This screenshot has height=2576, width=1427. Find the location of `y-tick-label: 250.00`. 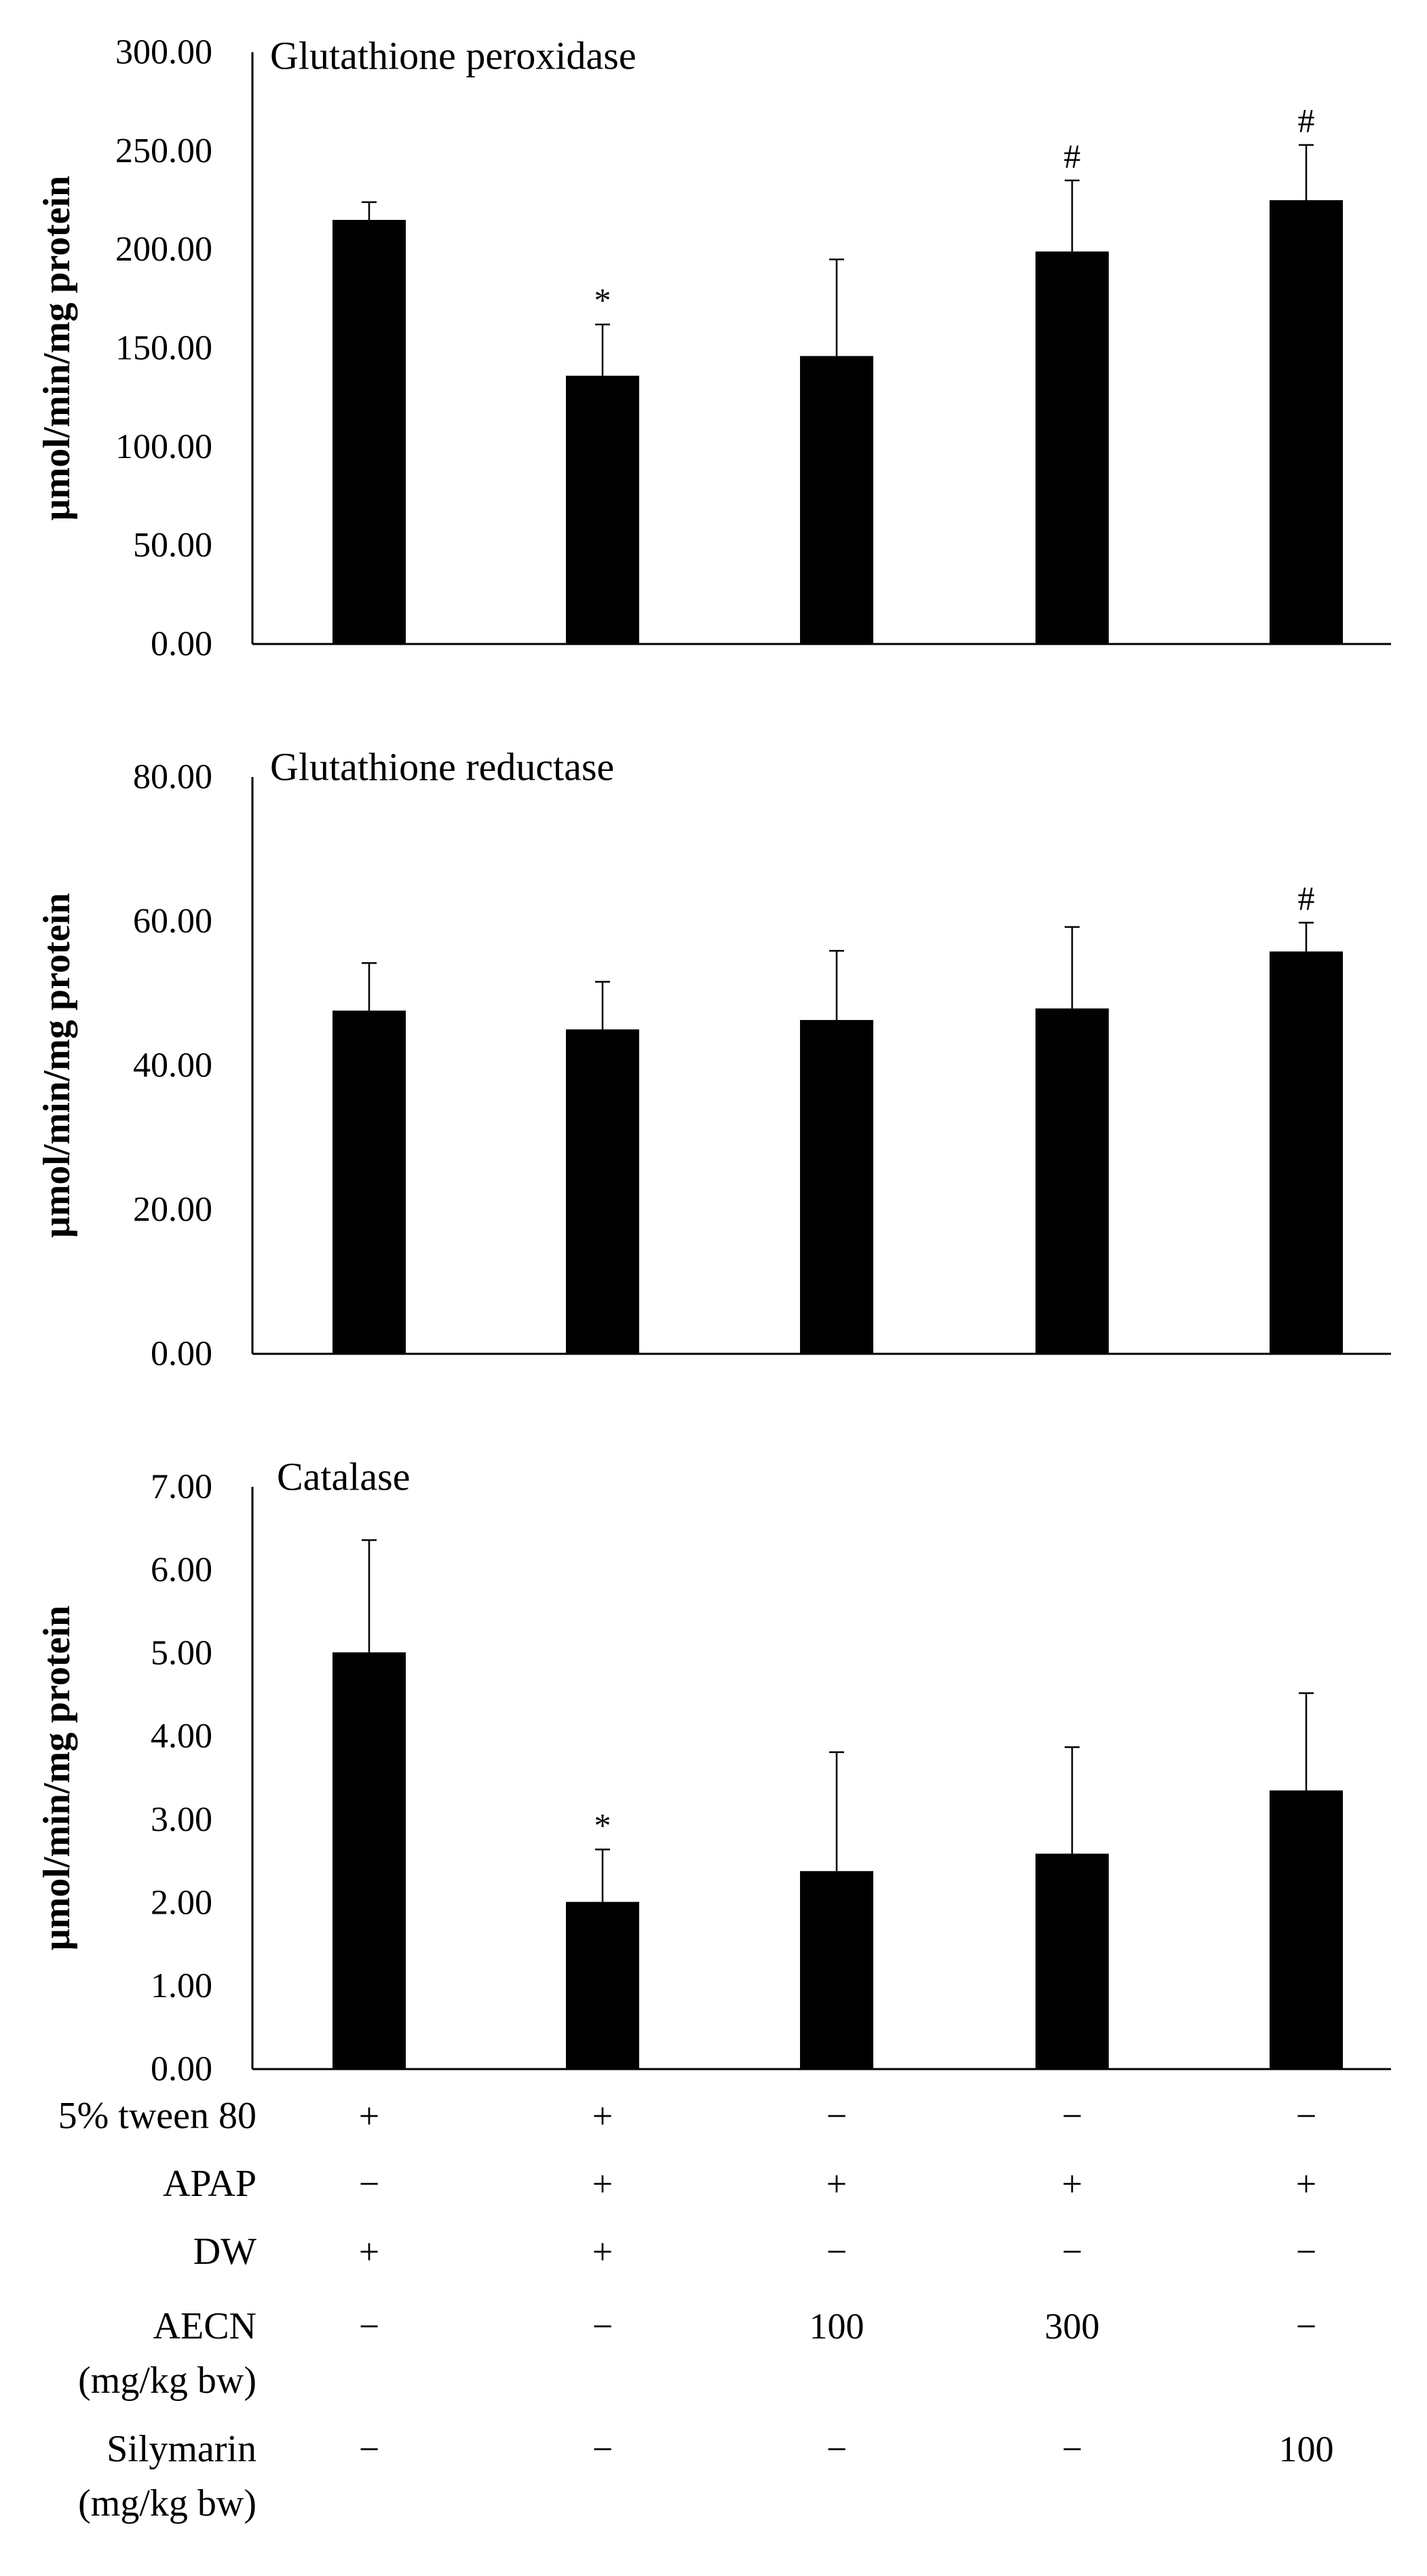

y-tick-label: 250.00 is located at coordinates (163, 151).